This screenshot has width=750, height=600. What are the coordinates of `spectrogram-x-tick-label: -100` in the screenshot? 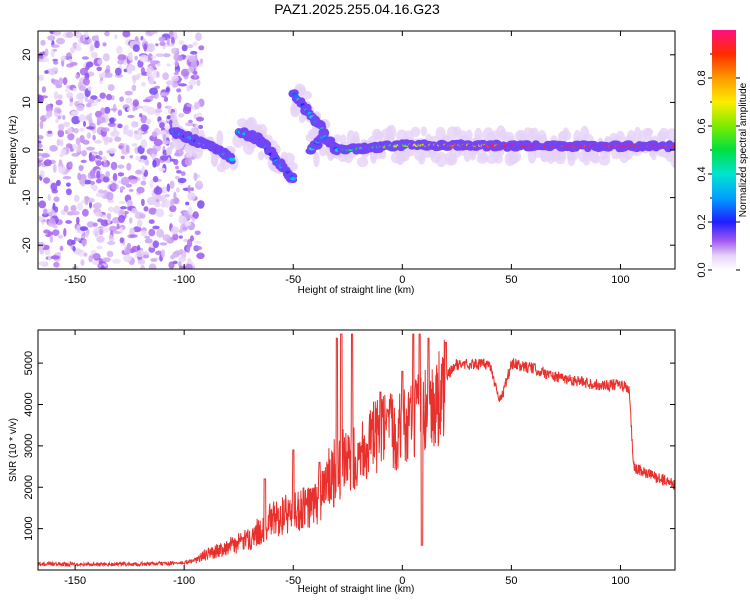 It's located at (184, 280).